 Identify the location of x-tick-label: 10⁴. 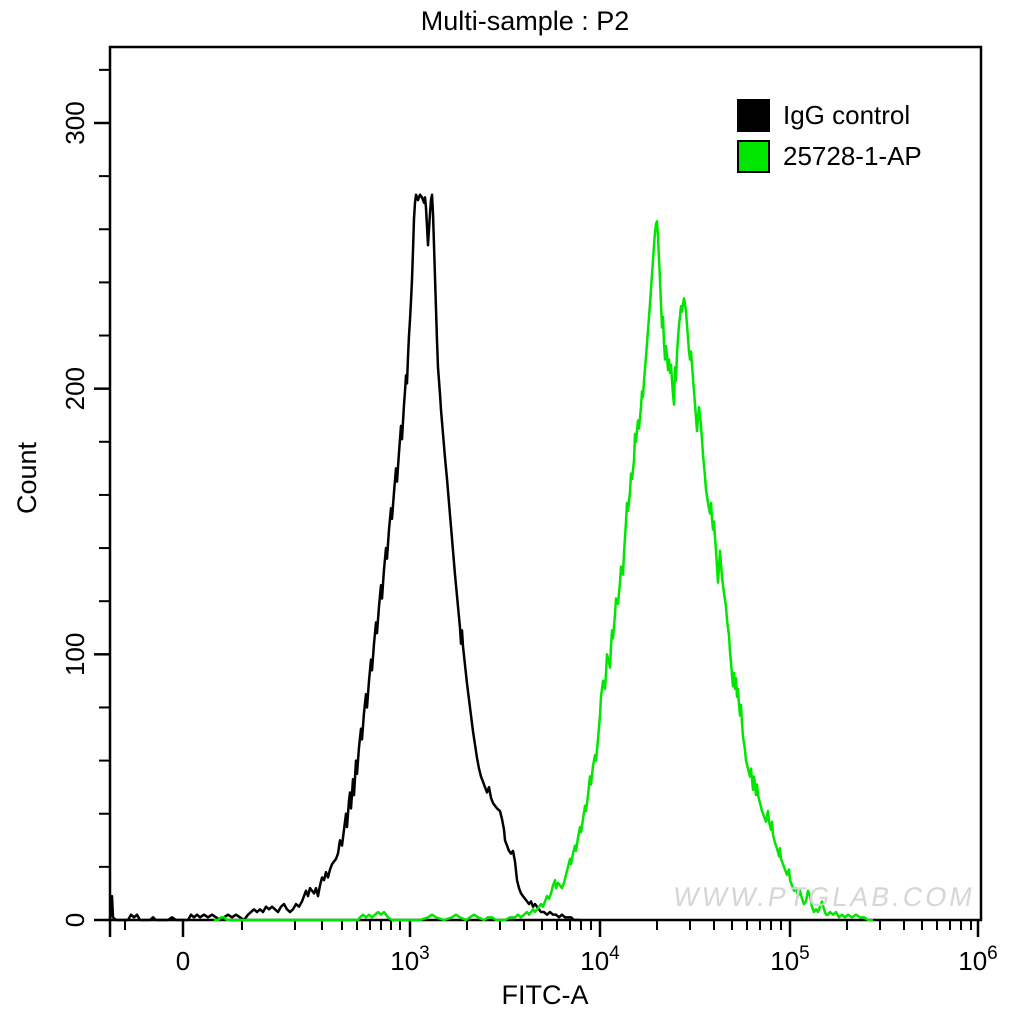
(600, 959).